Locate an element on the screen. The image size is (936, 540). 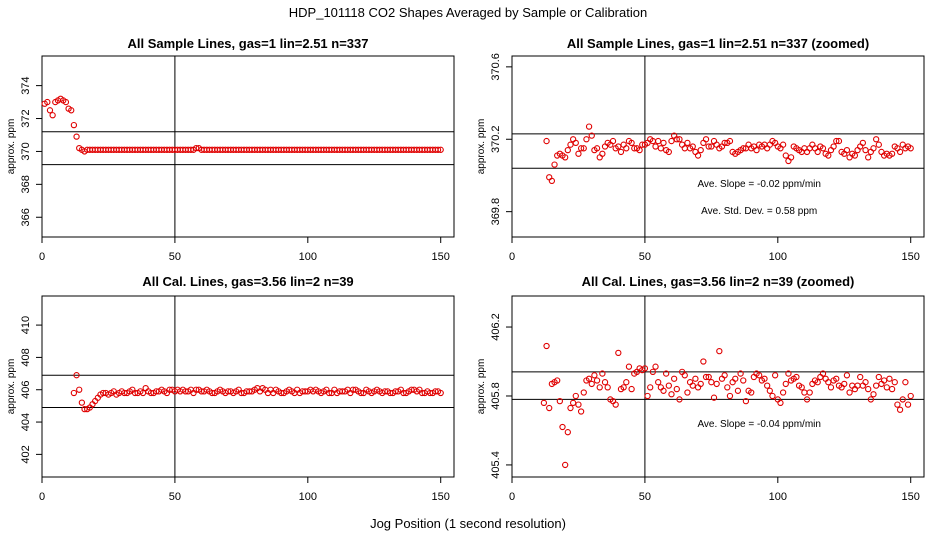
x-tick-label: 0 is located at coordinates (512, 497).